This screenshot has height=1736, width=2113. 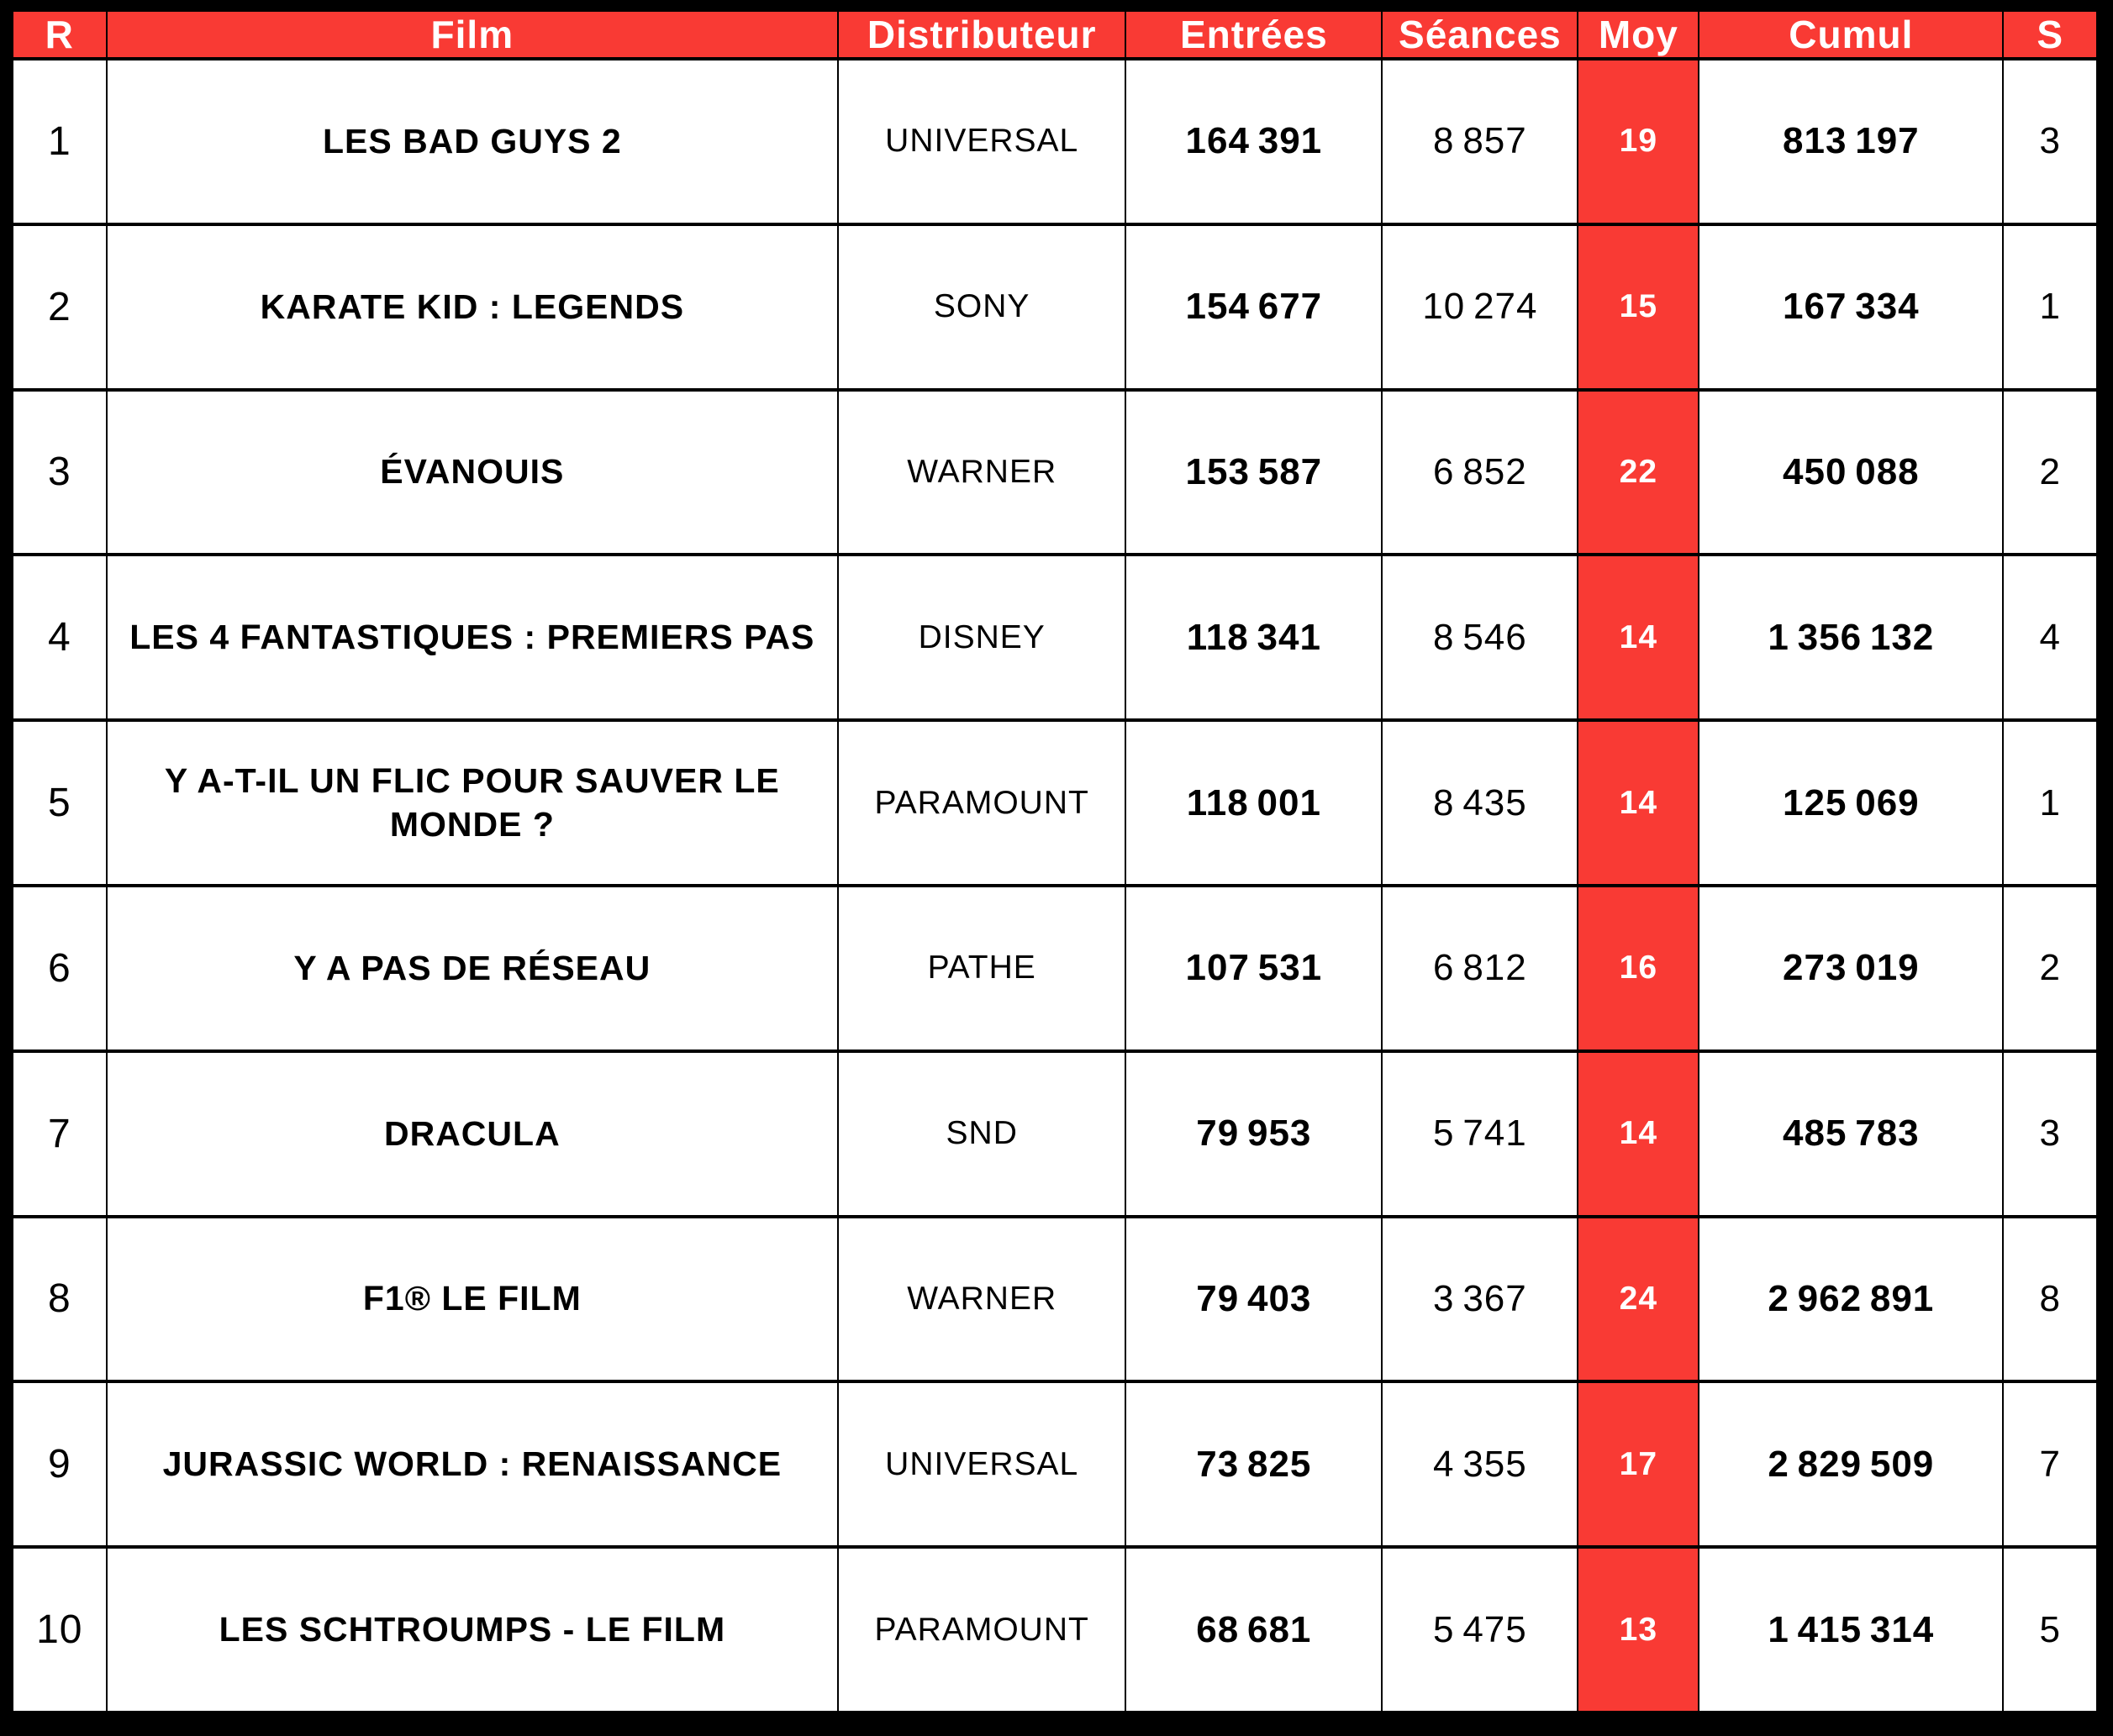 I want to click on table-header: R Film Distributeur Entrées Séances Moy Cumul S, so click(x=1055, y=34).